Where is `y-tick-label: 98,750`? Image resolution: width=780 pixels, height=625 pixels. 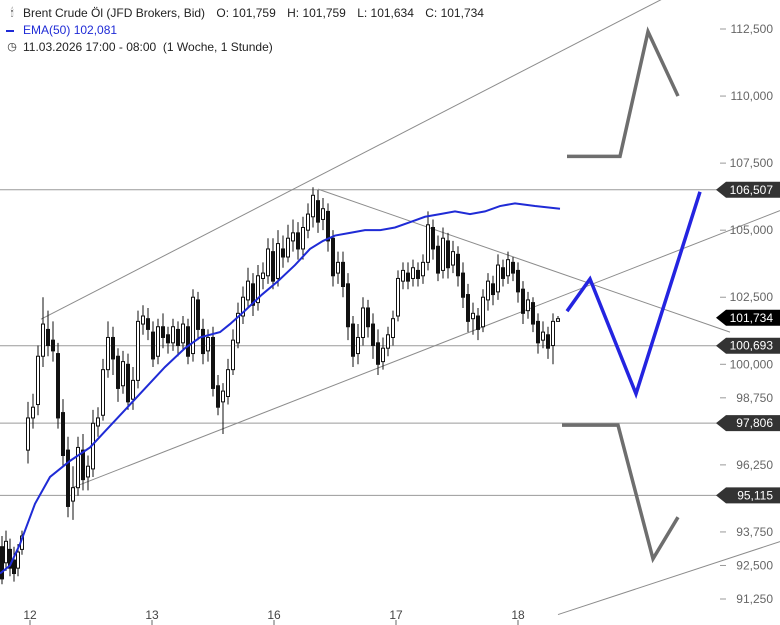
y-tick-label: 98,750 is located at coordinates (754, 398).